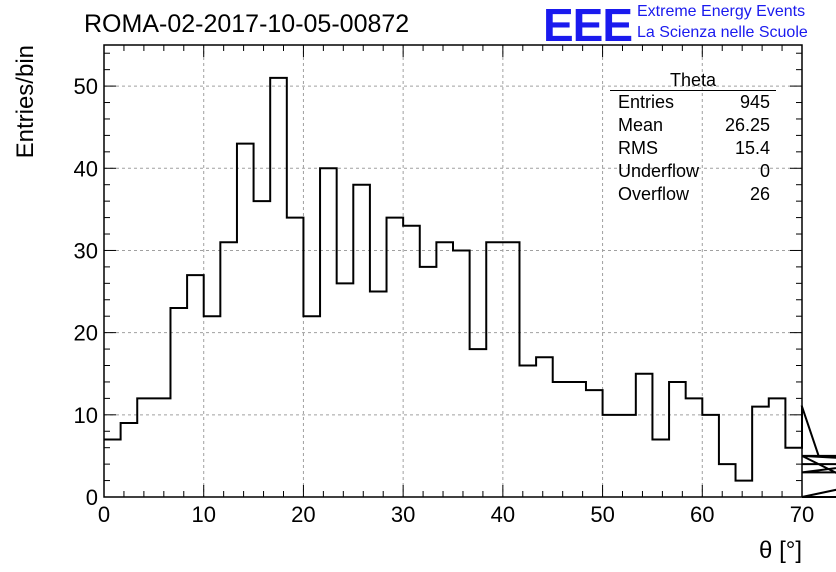 The width and height of the screenshot is (836, 572). What do you see at coordinates (104, 514) in the screenshot?
I see `x-tick-label: 0` at bounding box center [104, 514].